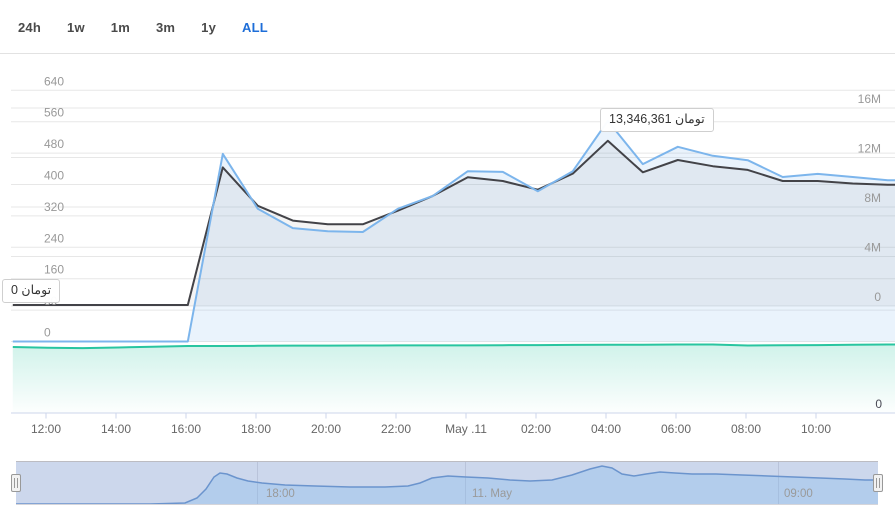 The image size is (895, 513). Describe the element at coordinates (877, 297) in the screenshot. I see `y-axis-right-label: 0` at that location.